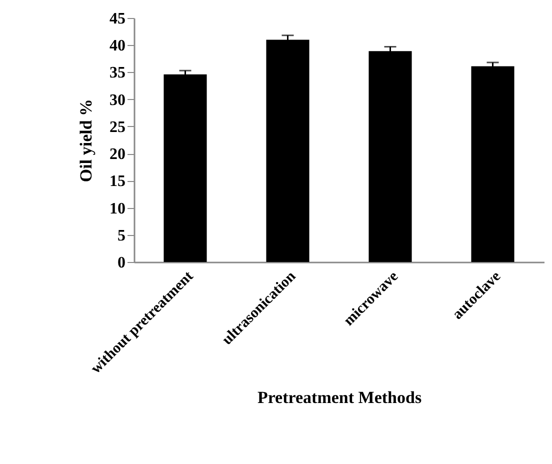  What do you see at coordinates (118, 209) in the screenshot?
I see `y-tick-label: 10` at bounding box center [118, 209].